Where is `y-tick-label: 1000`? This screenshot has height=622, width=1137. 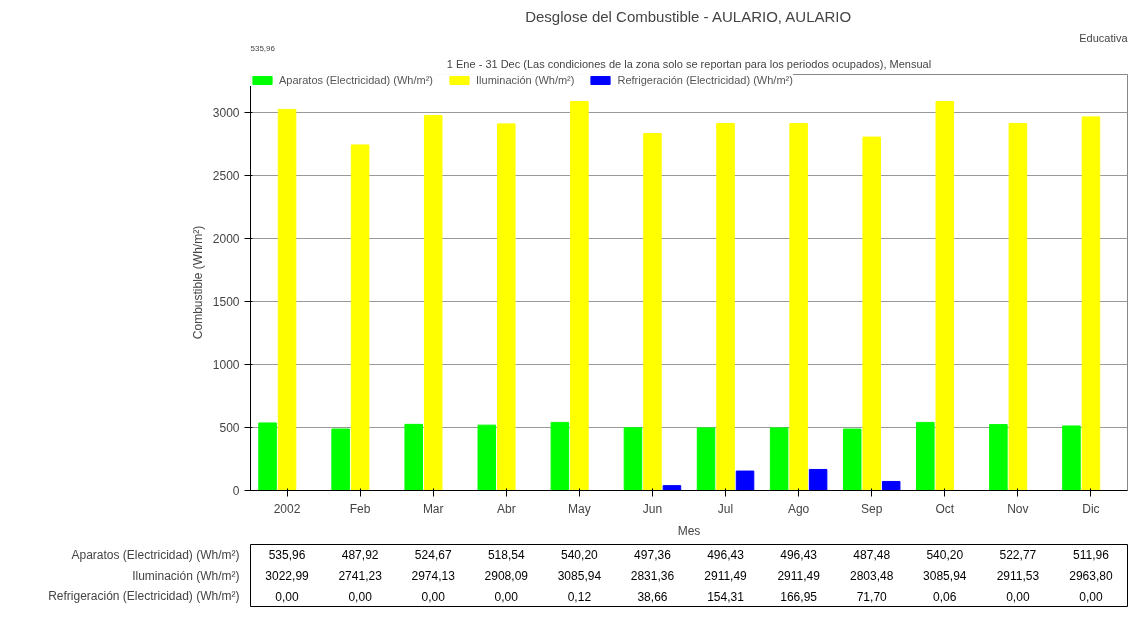 y-tick-label: 1000 is located at coordinates (226, 364).